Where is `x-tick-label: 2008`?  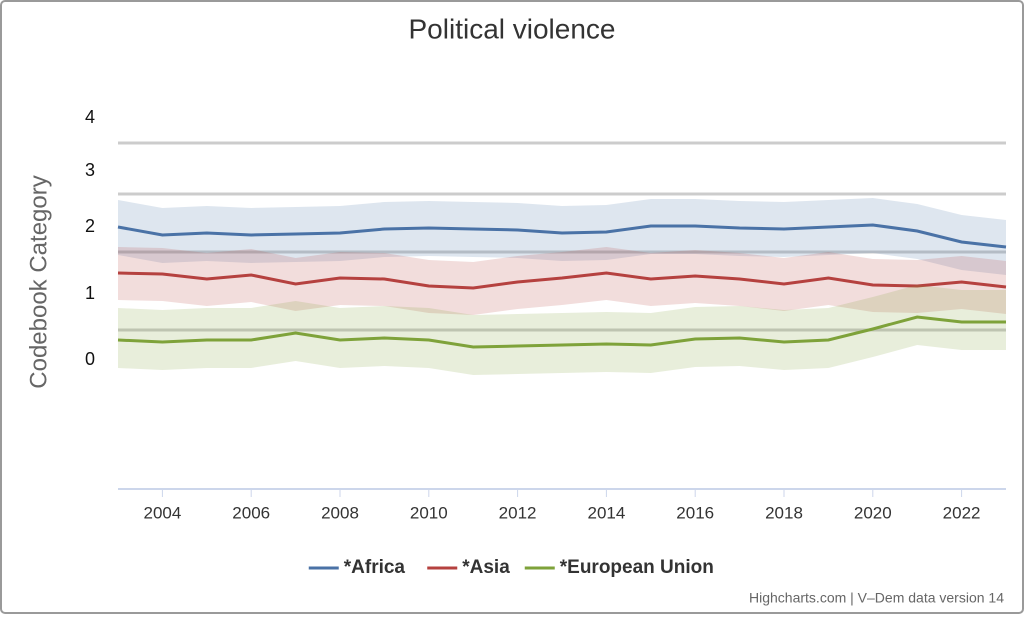 x-tick-label: 2008 is located at coordinates (340, 512).